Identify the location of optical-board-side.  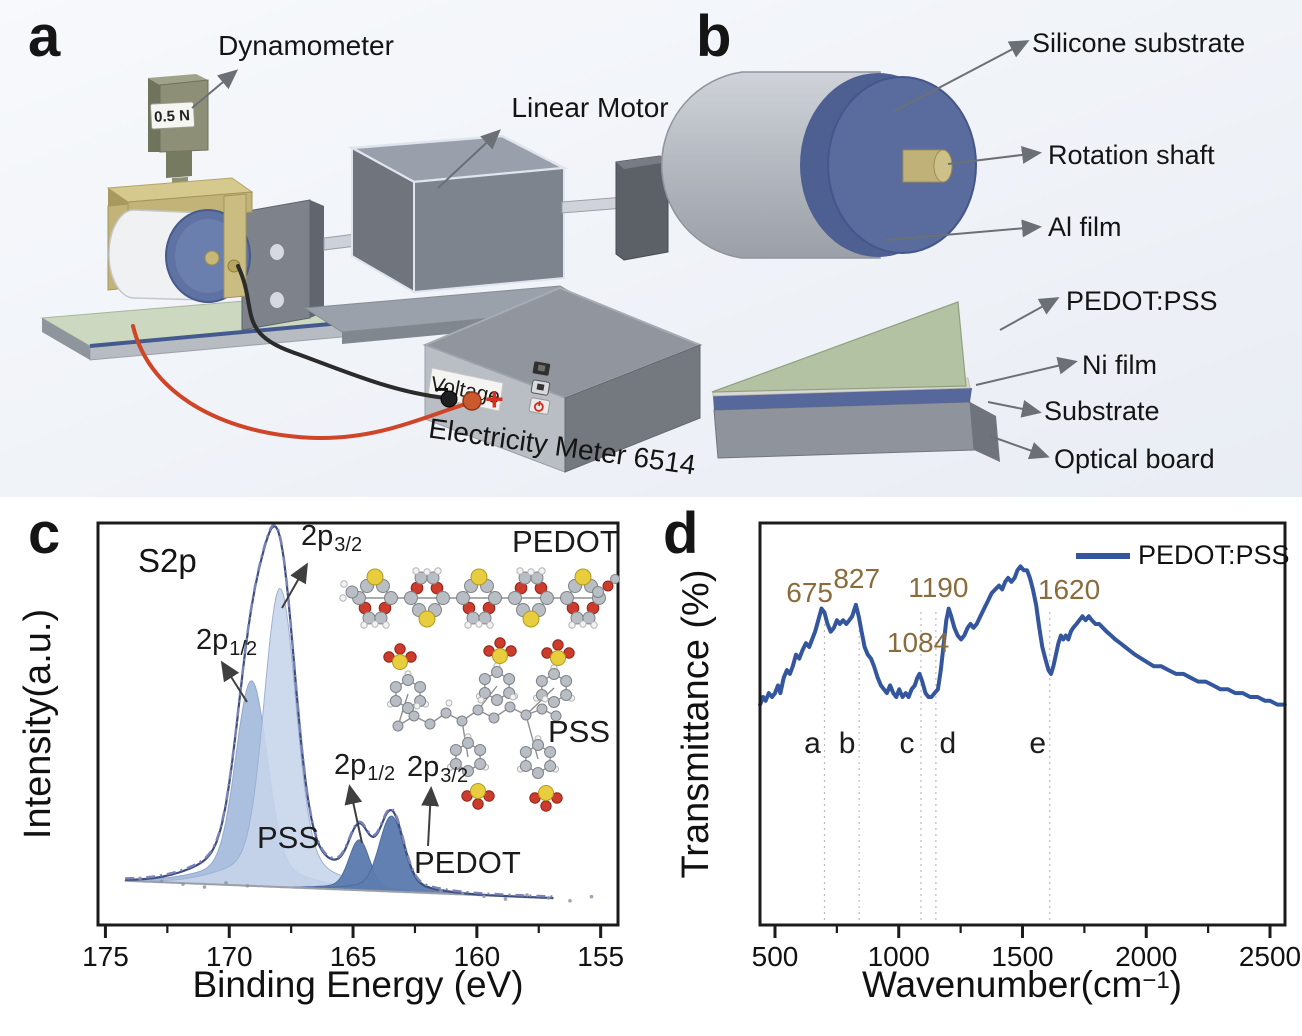
(985, 432).